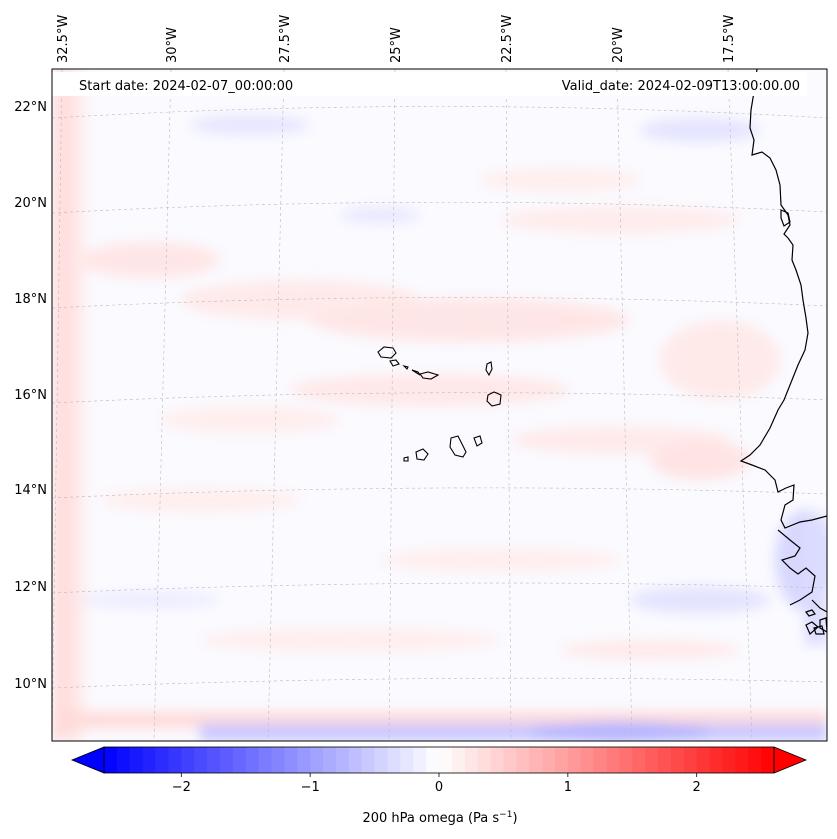  Describe the element at coordinates (819, 606) in the screenshot. I see `coastline-bissau` at that location.